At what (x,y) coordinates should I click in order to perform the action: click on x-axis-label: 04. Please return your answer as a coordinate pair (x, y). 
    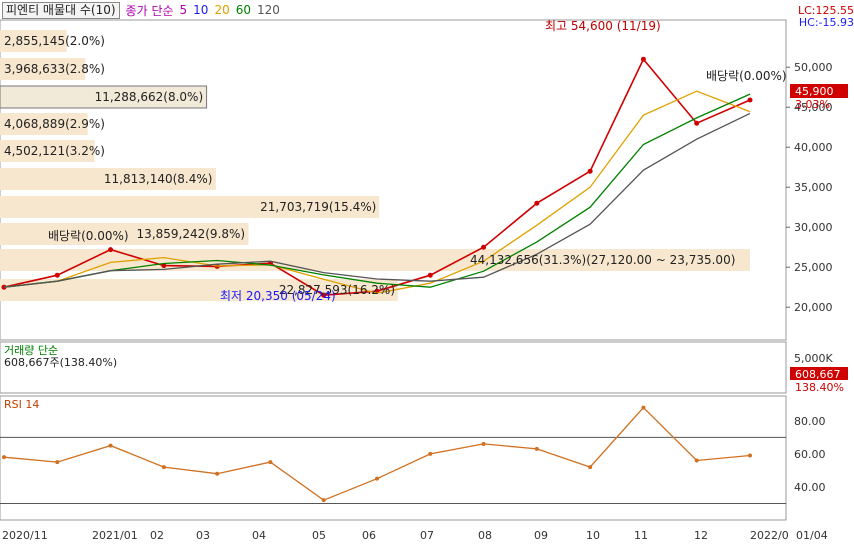
    Looking at the image, I should click on (259, 535).